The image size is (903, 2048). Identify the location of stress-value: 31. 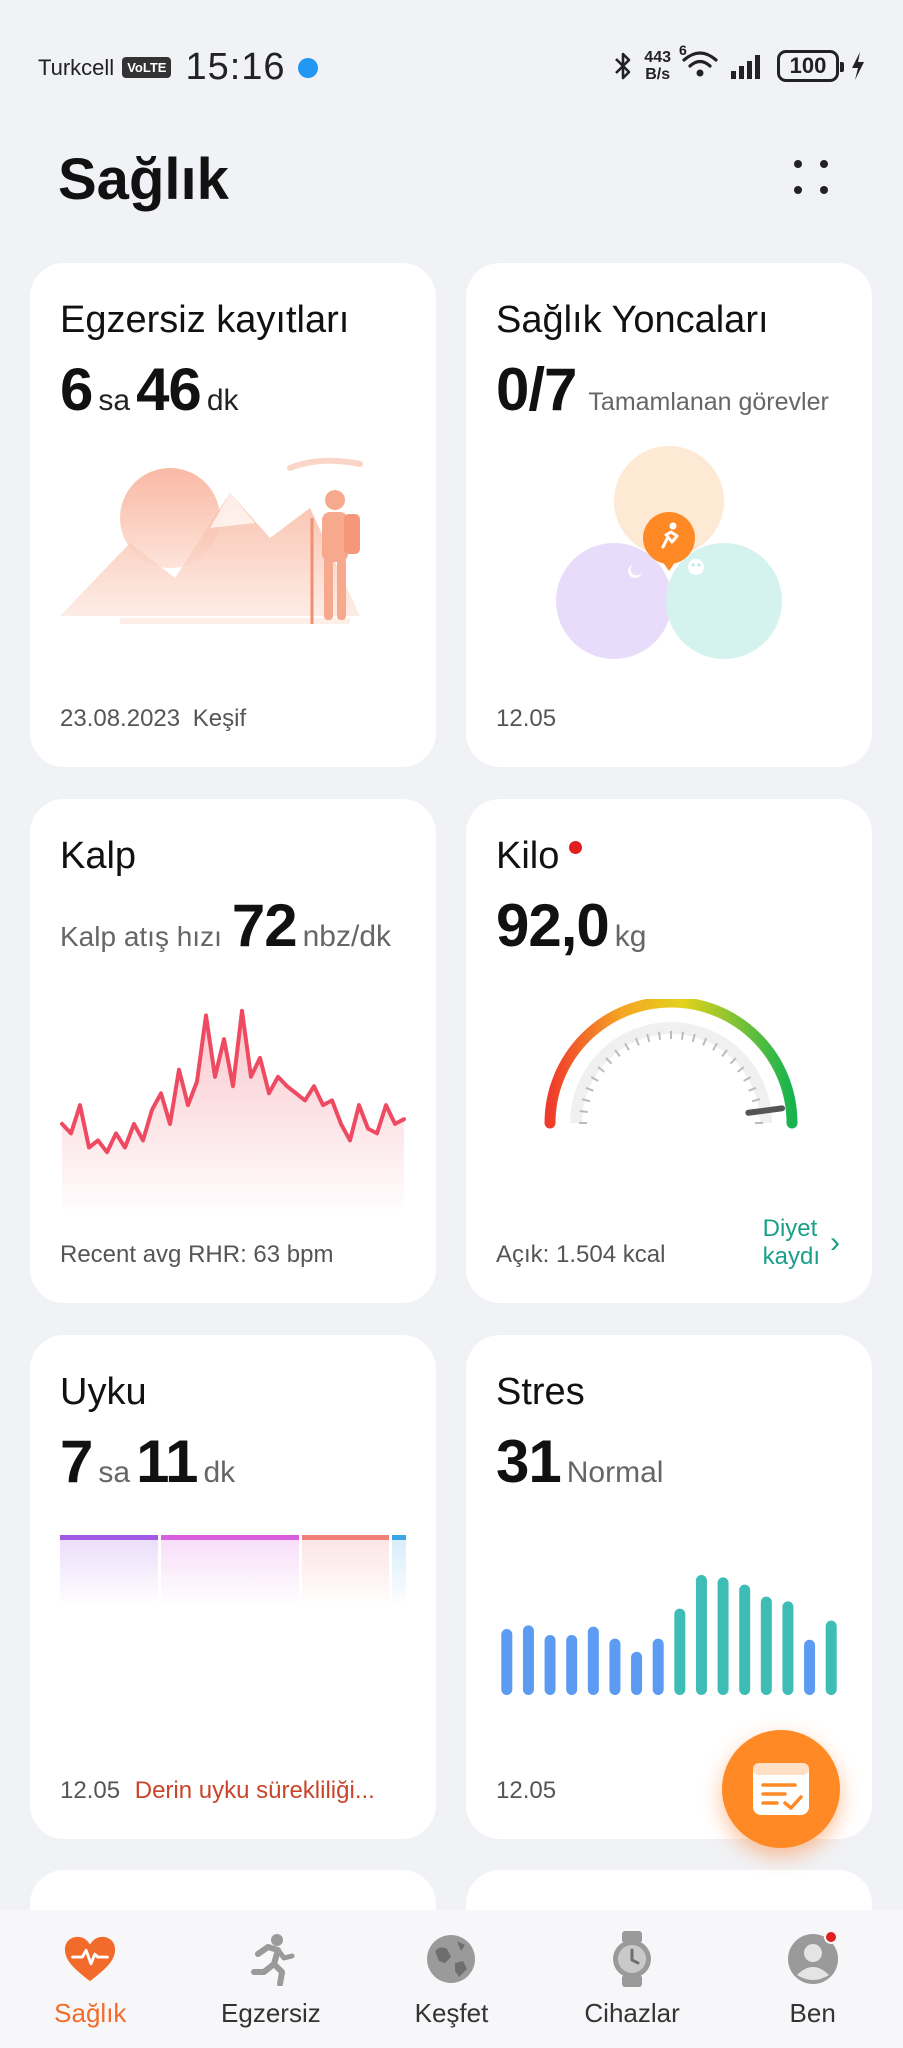
(529, 1461).